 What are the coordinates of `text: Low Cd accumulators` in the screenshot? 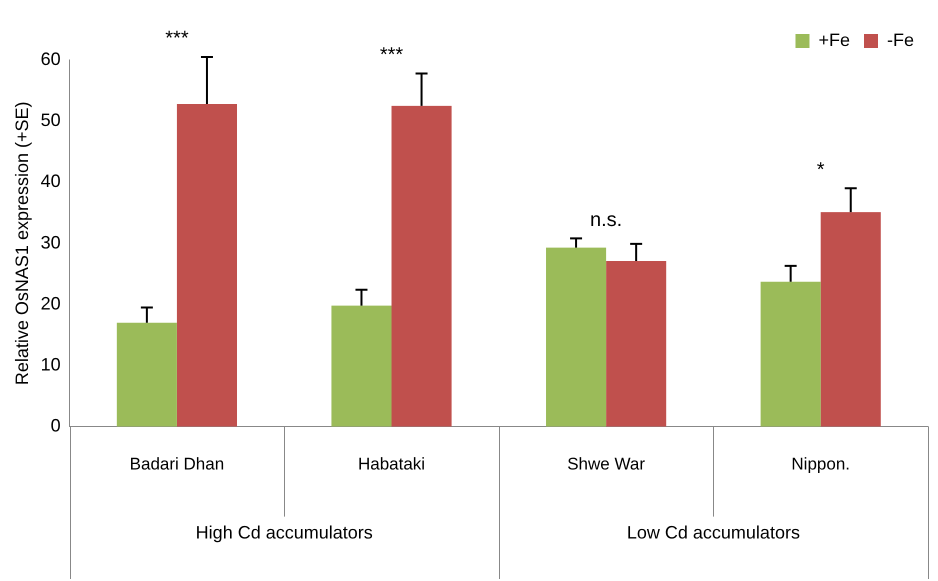 It's located at (713, 532).